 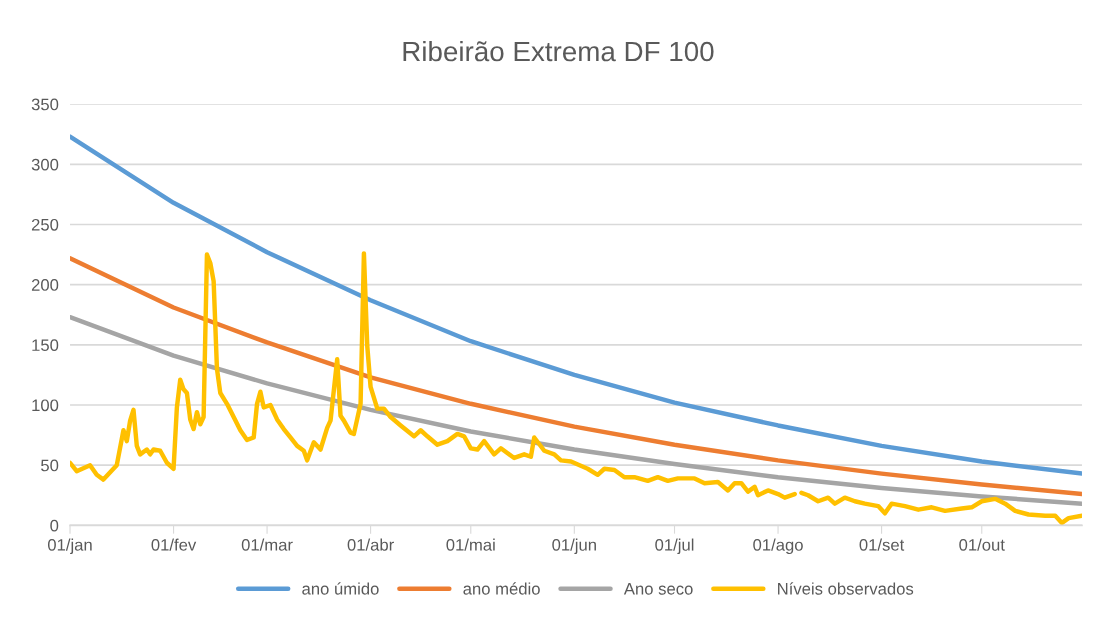 I want to click on x-tick-label: 01/jul, so click(x=674, y=546).